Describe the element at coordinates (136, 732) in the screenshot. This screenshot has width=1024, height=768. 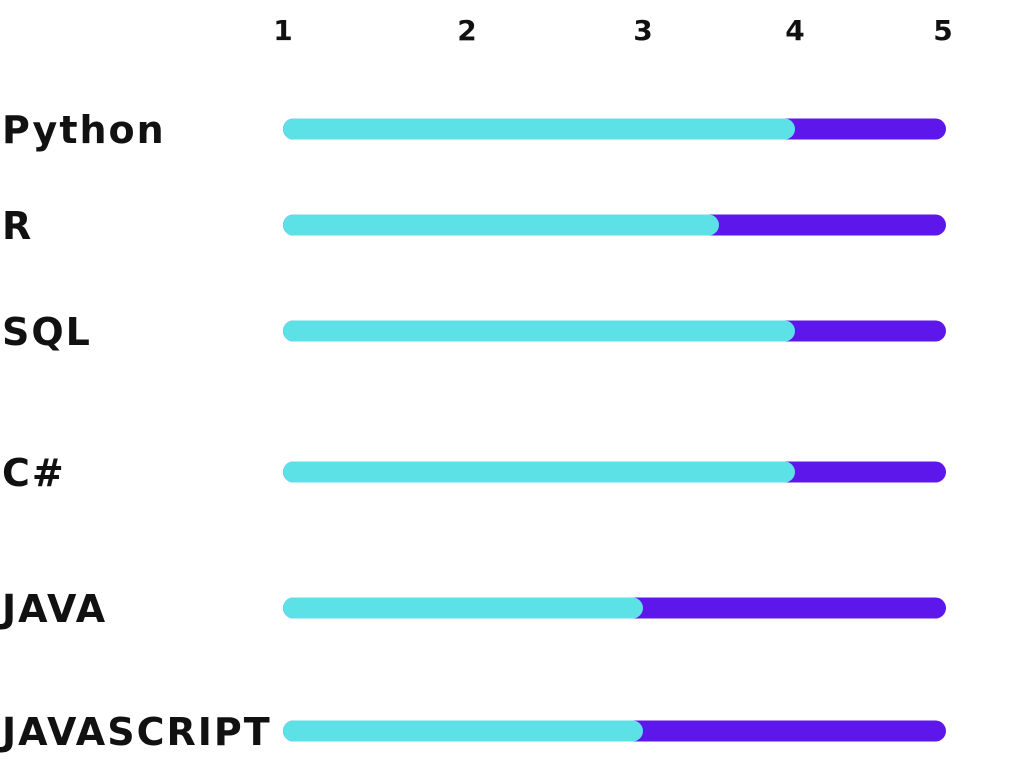
I see `skill-label: JAVASCRIPT` at that location.